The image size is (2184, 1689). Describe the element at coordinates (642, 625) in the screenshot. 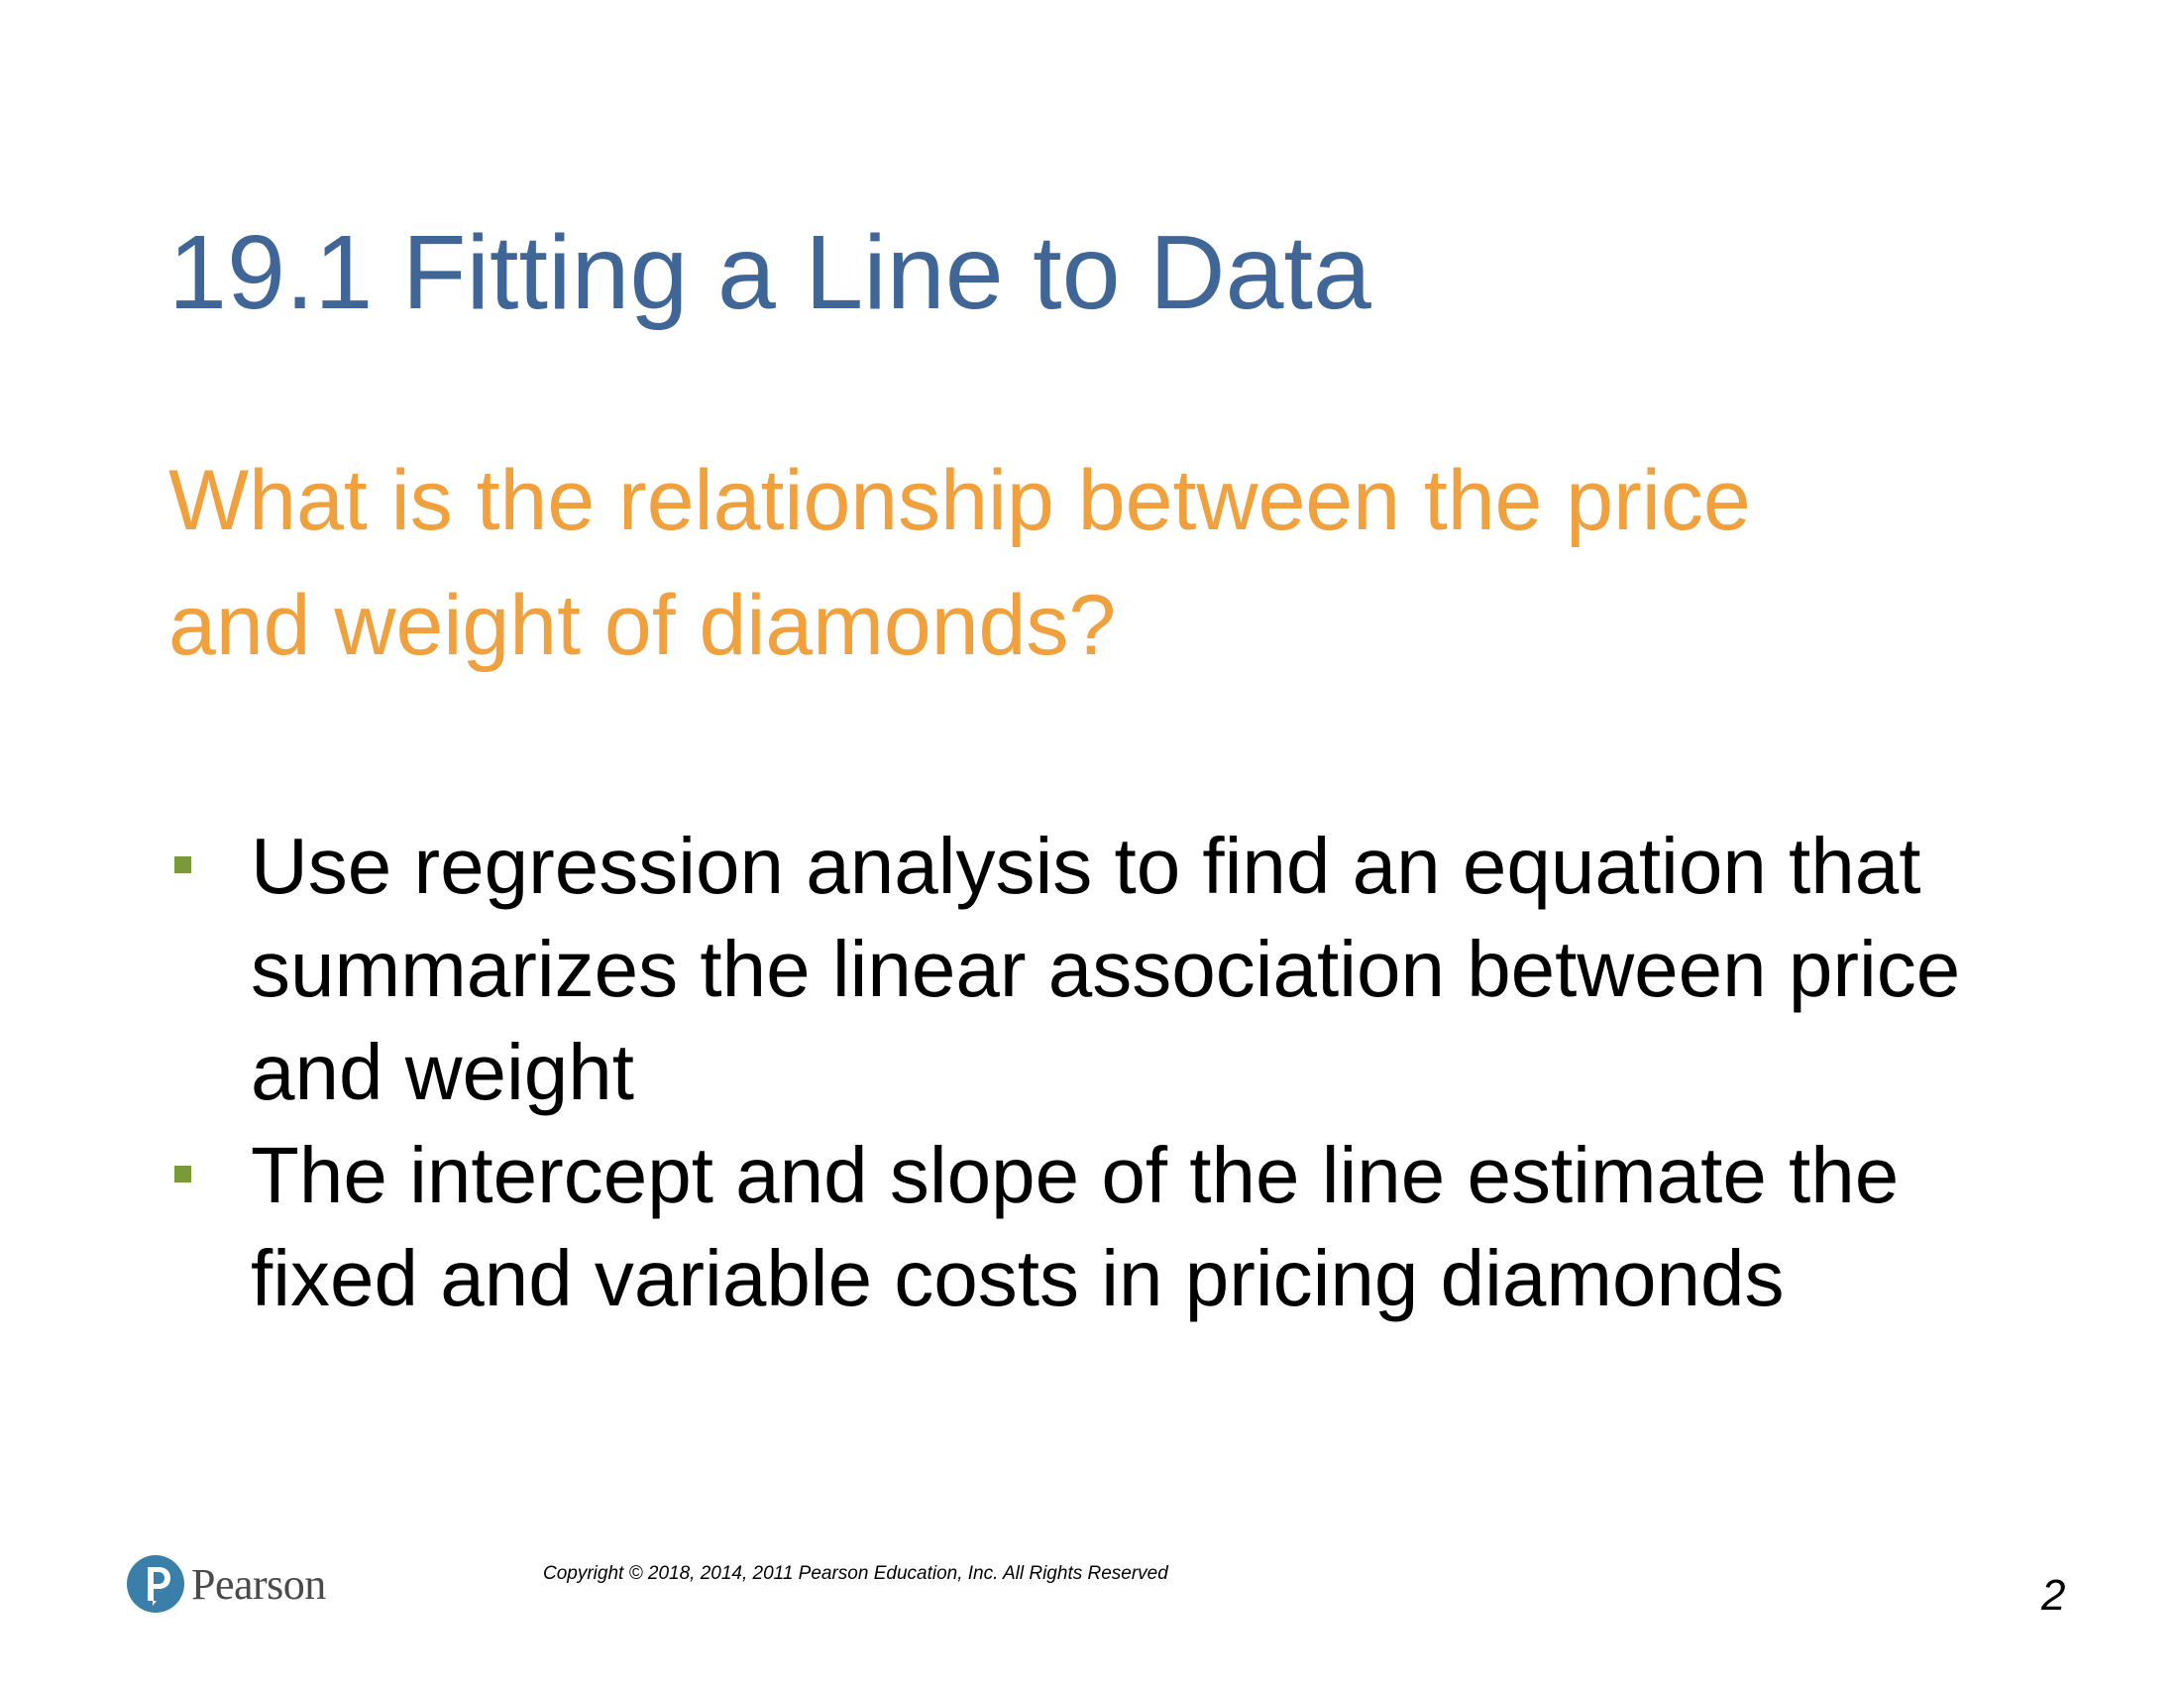

I see `subtitle-line: and weight of diamonds?` at that location.